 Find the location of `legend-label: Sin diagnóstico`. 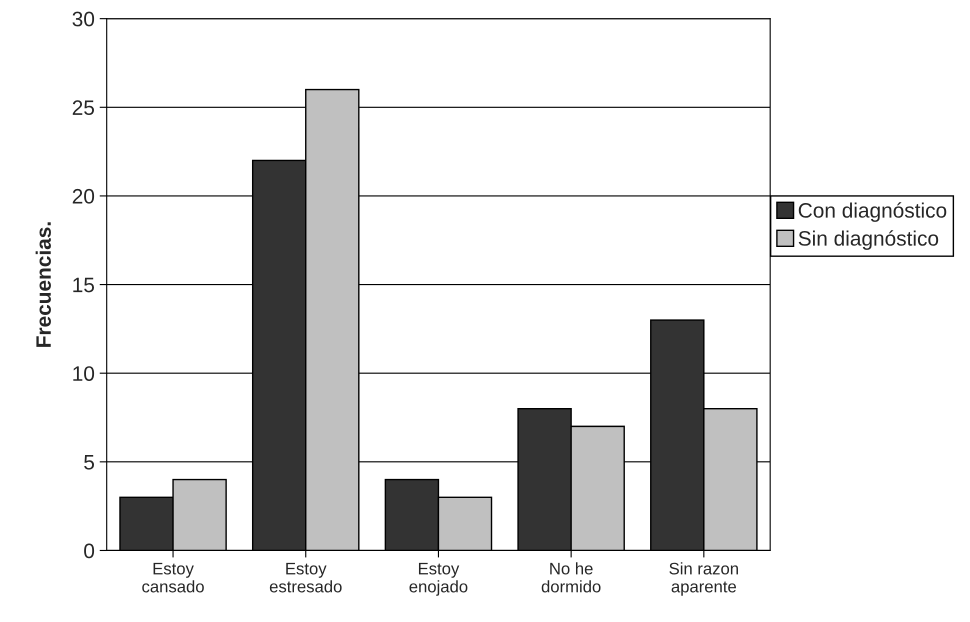

legend-label: Sin diagnóstico is located at coordinates (868, 240).